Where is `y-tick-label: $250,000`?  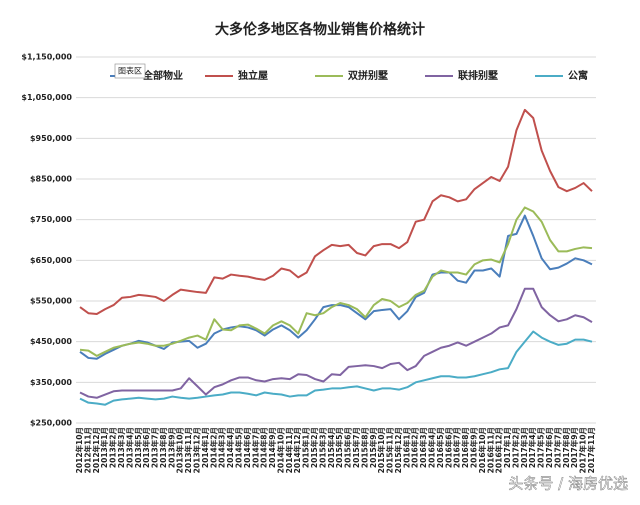
y-tick-label: $250,000 is located at coordinates (51, 423).